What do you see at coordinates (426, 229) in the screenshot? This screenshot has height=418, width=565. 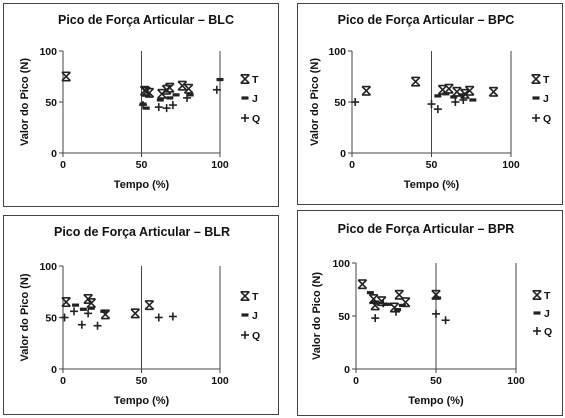 I see `chart-title: Pico de Força Articular – BPR` at bounding box center [426, 229].